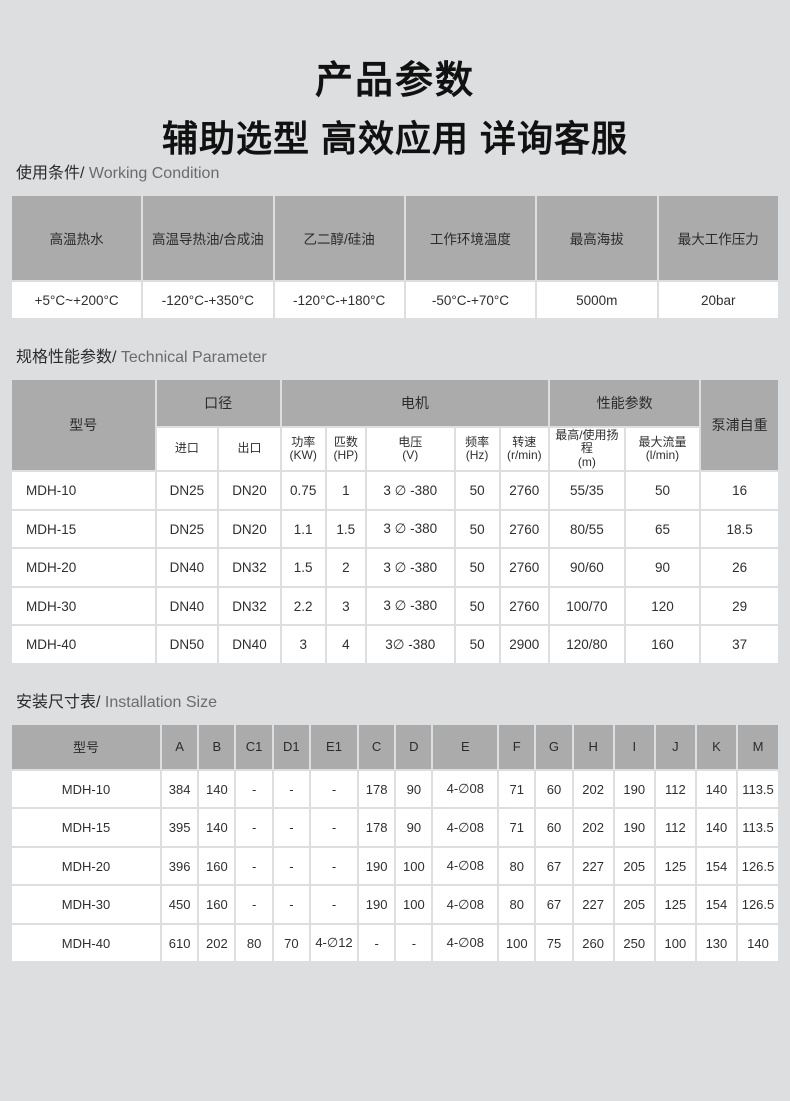  I want to click on subheader-line1: 功率, so click(303, 441).